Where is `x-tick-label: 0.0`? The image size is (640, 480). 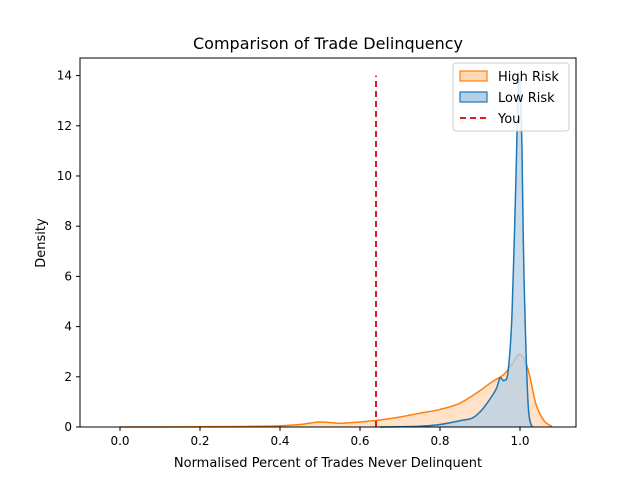
x-tick-label: 0.0 is located at coordinates (119, 441).